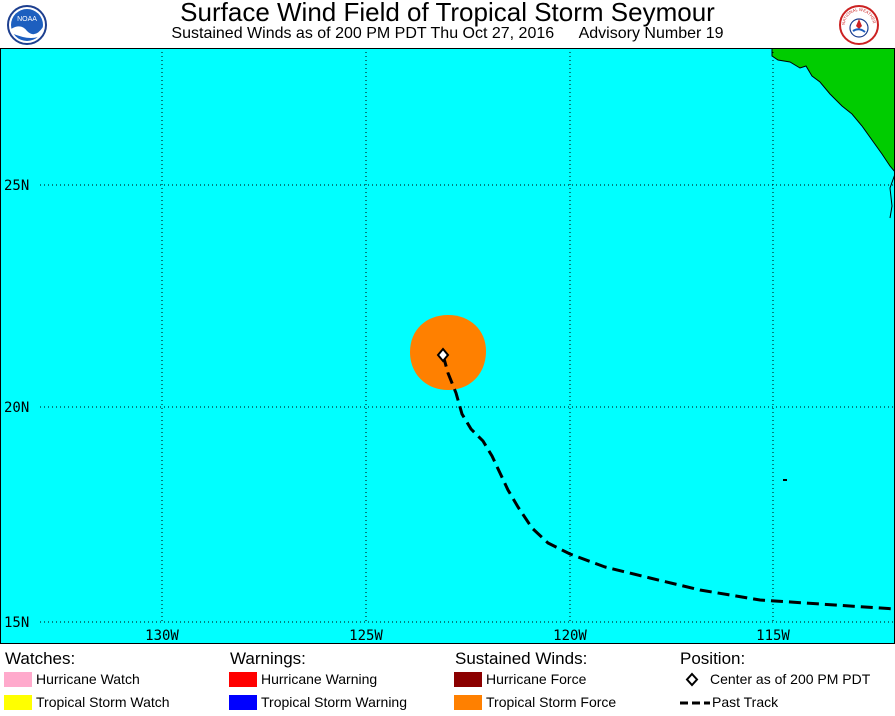 Image resolution: width=895 pixels, height=716 pixels. What do you see at coordinates (27, 25) in the screenshot?
I see `noaa-logo-icon: NOAA` at bounding box center [27, 25].